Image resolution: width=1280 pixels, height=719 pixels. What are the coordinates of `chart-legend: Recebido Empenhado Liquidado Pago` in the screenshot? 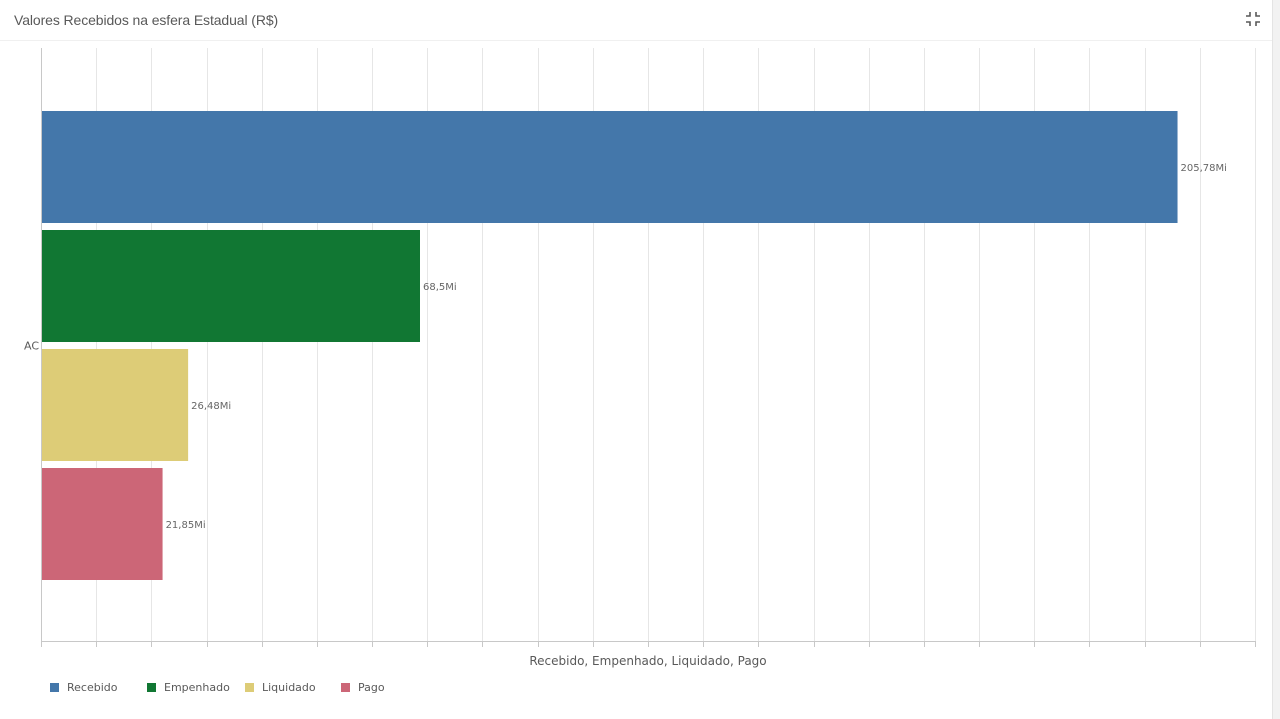 It's located at (225, 687).